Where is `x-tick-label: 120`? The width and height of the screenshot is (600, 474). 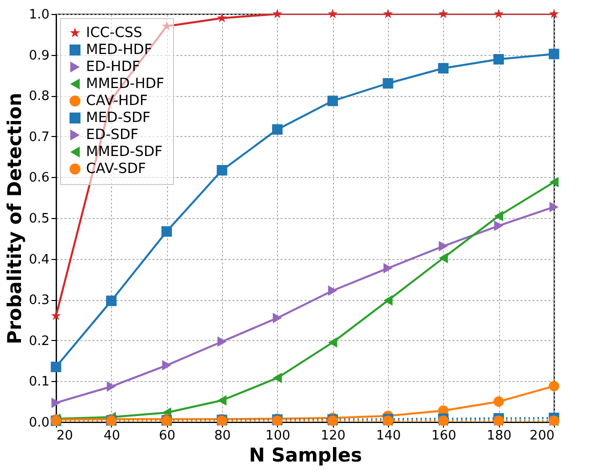 x-tick-label: 120 is located at coordinates (333, 436).